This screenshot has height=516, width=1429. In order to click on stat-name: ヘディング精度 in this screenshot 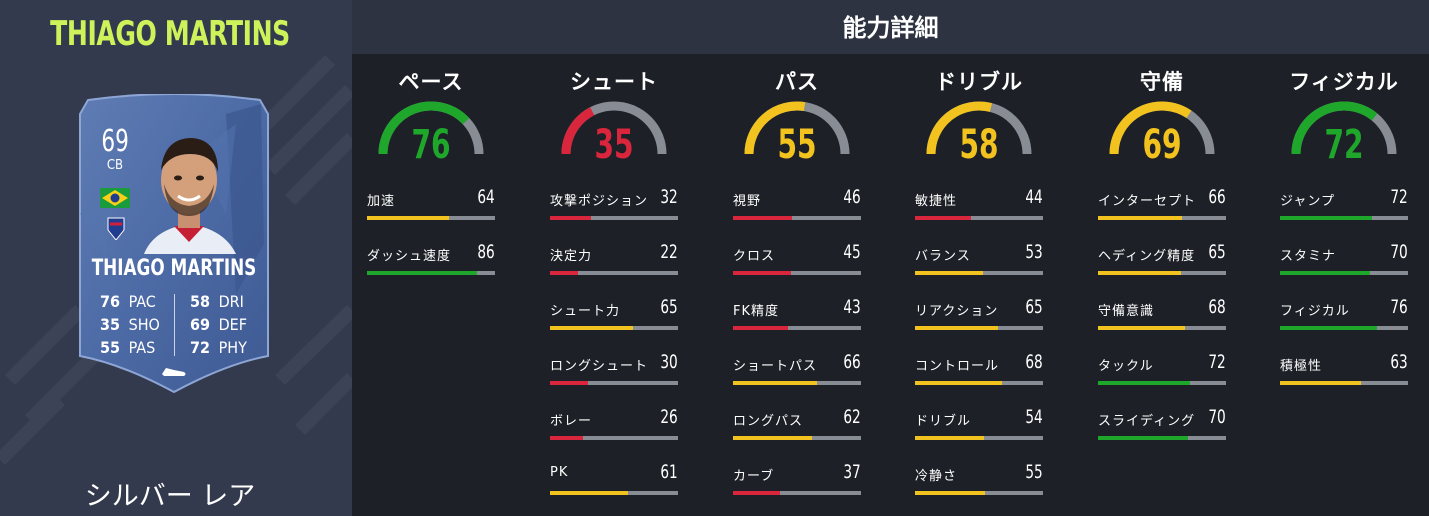, I will do `click(1147, 256)`.